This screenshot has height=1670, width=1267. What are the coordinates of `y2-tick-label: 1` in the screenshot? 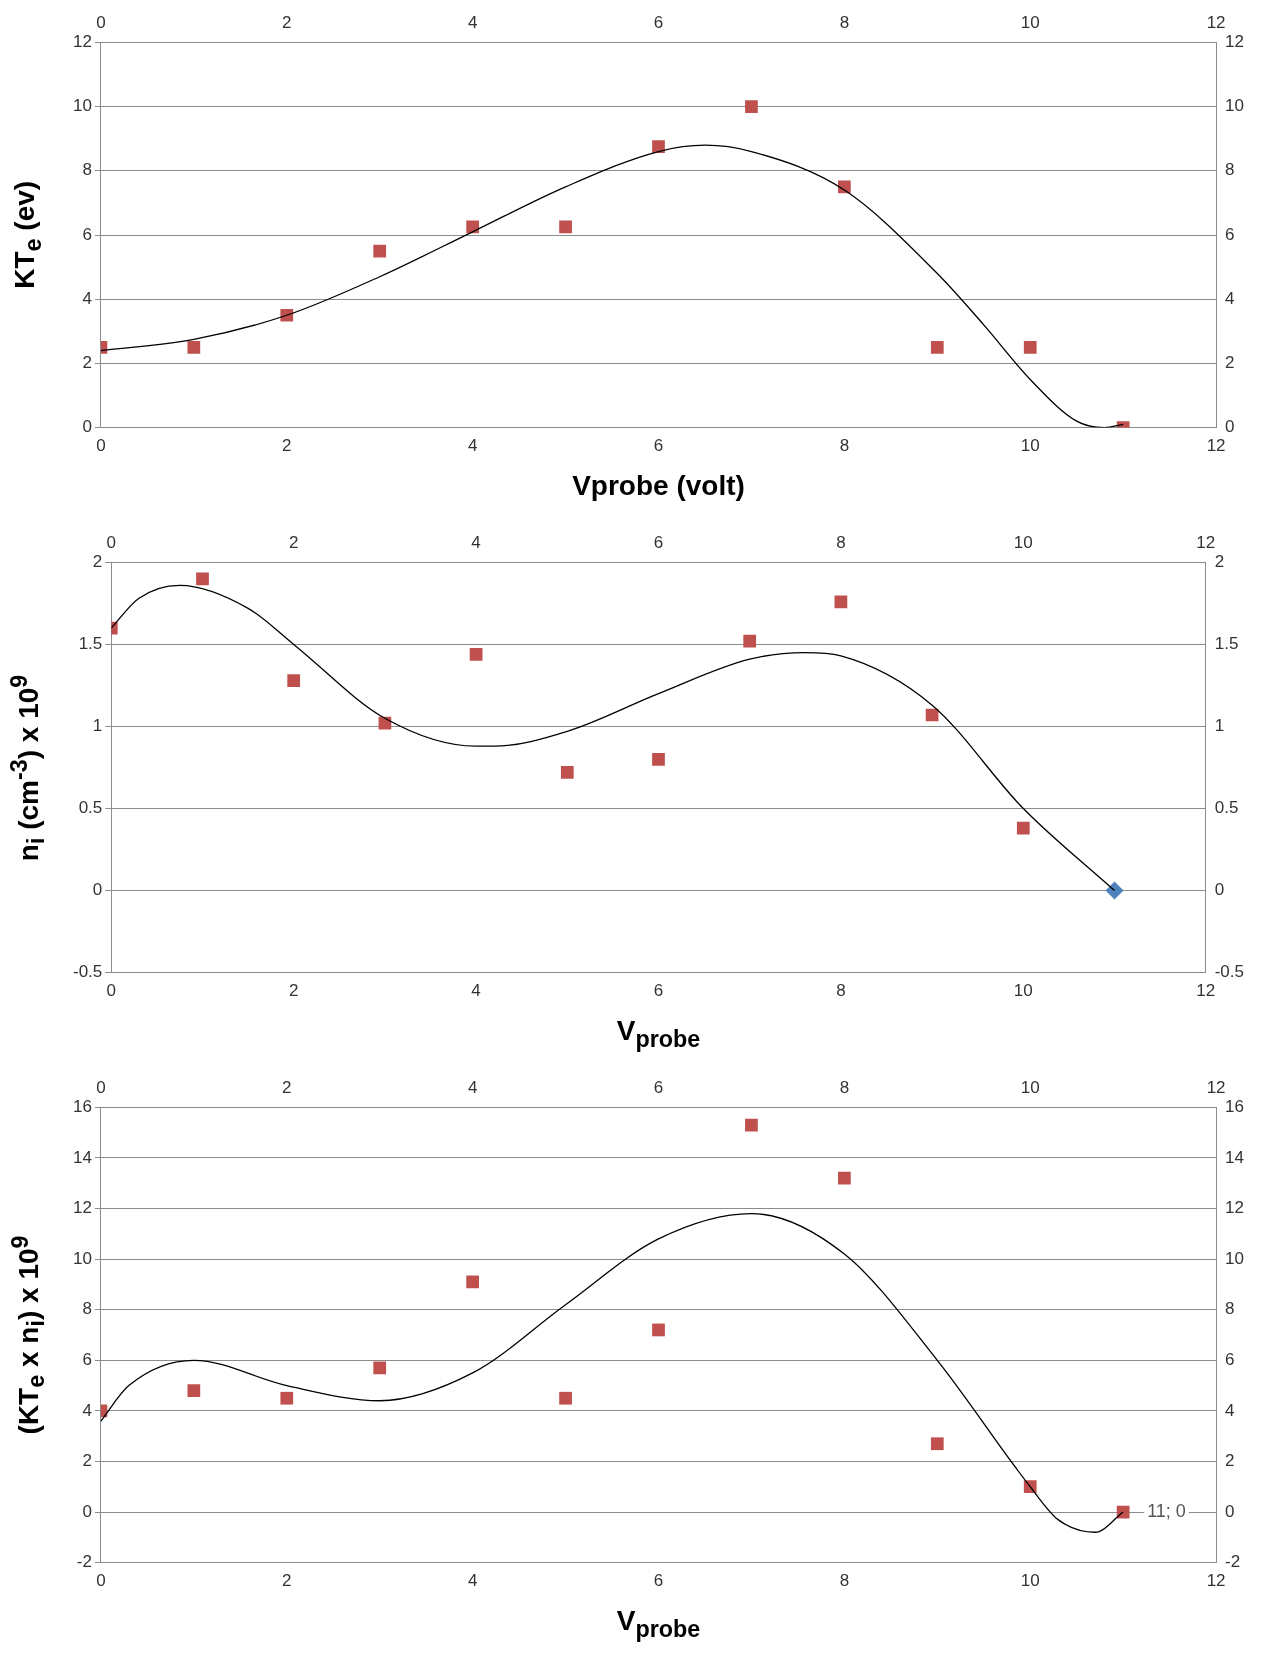 It's located at (1219, 726).